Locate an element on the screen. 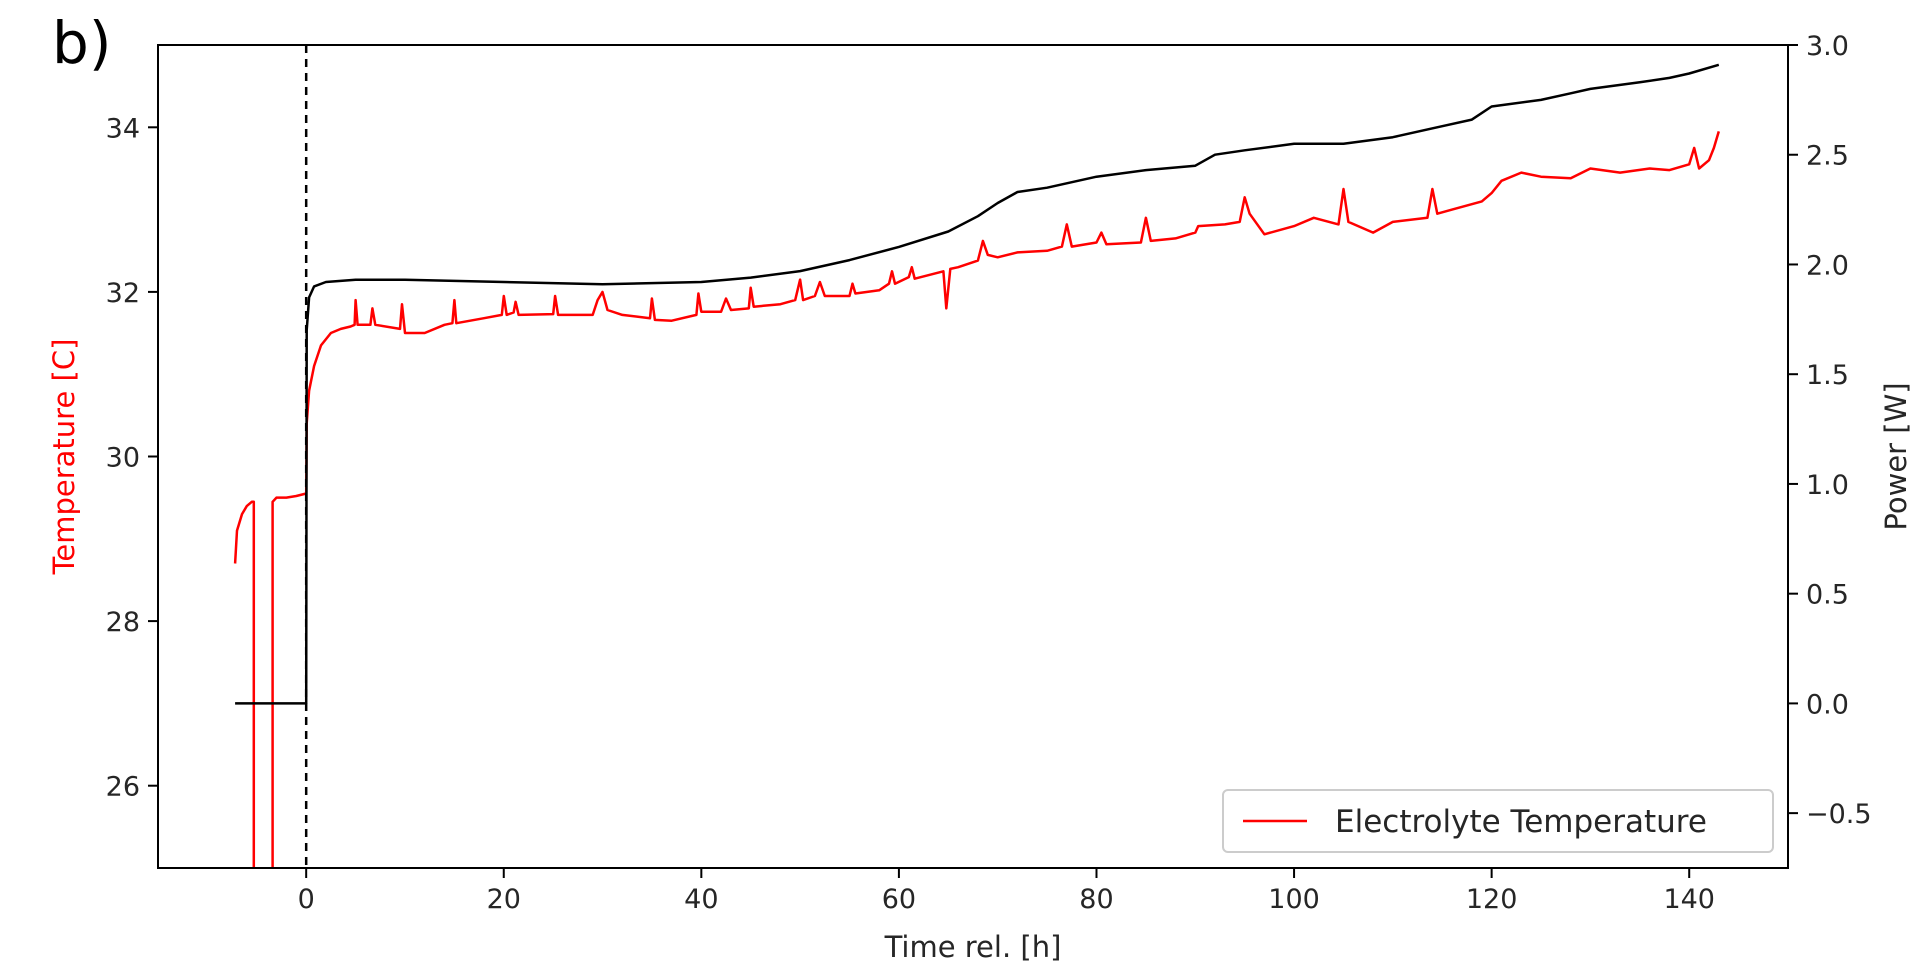 The width and height of the screenshot is (1932, 975). y-left-tick-label: 26 is located at coordinates (123, 787).